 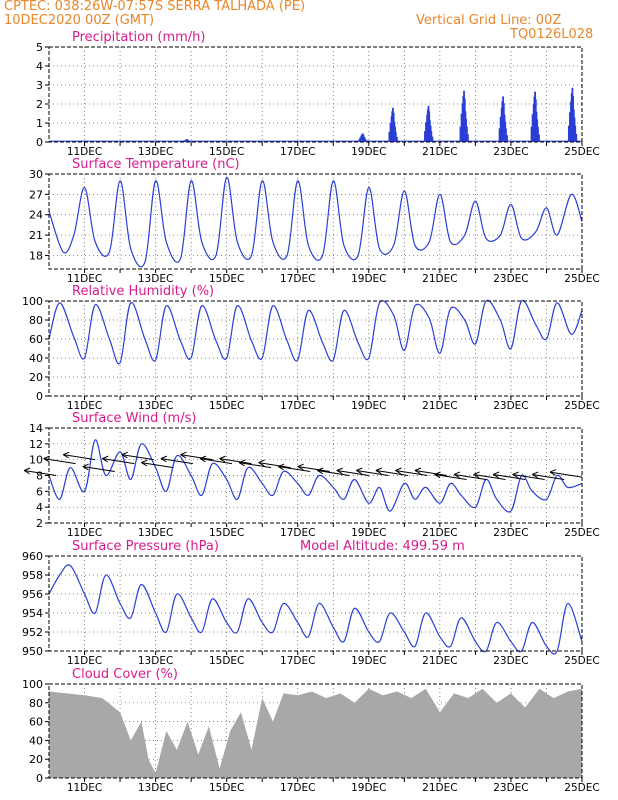 I want to click on y-tick-label: 24, so click(x=36, y=215).